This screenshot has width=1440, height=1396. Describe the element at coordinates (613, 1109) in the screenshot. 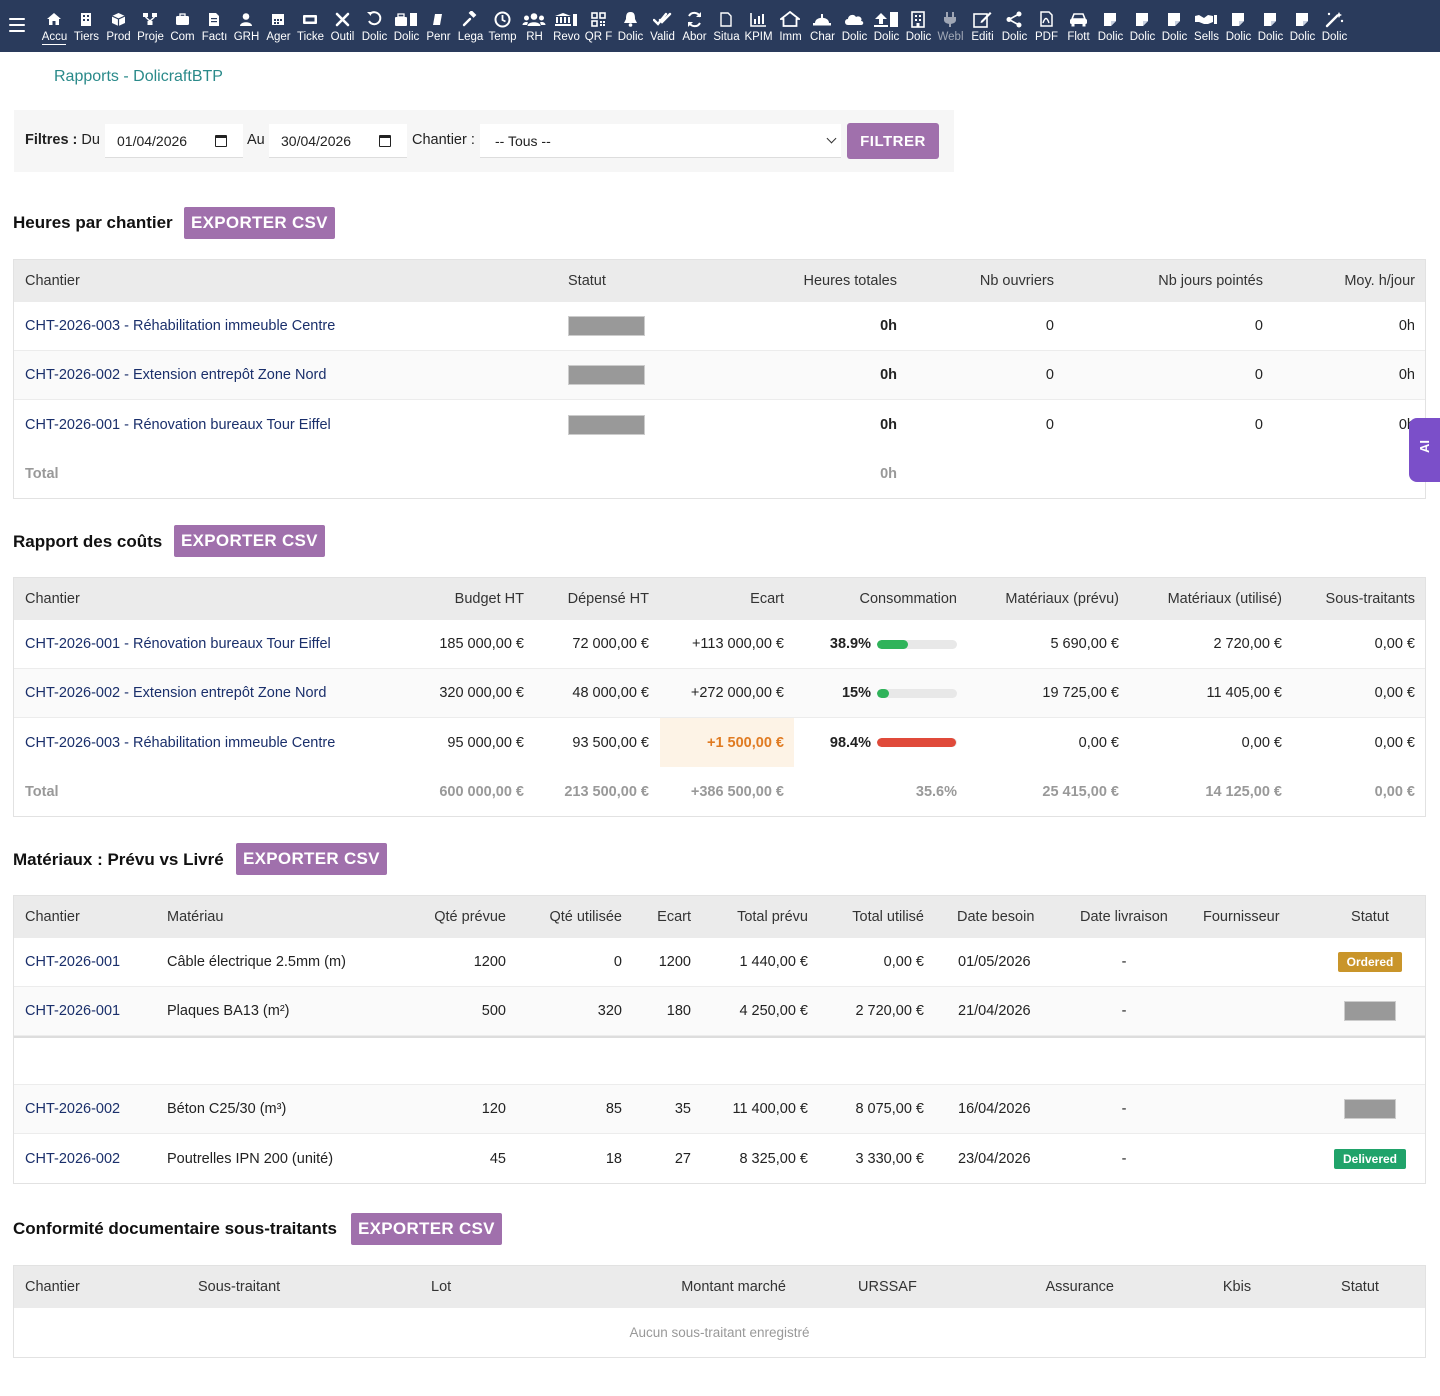

I see `qte-utilisee: 85` at that location.